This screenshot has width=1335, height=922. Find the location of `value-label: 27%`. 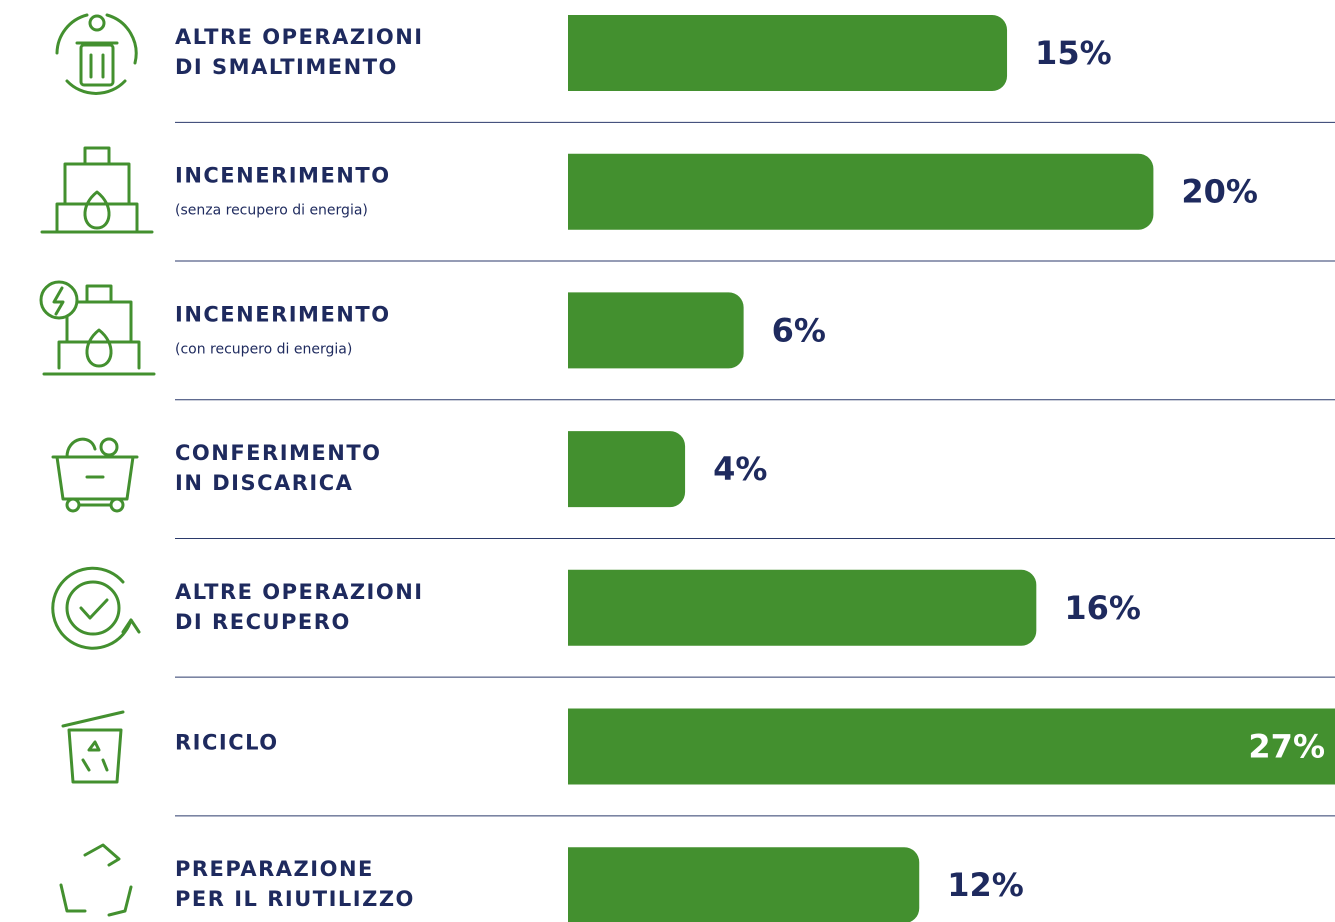

value-label: 27% is located at coordinates (1286, 747).